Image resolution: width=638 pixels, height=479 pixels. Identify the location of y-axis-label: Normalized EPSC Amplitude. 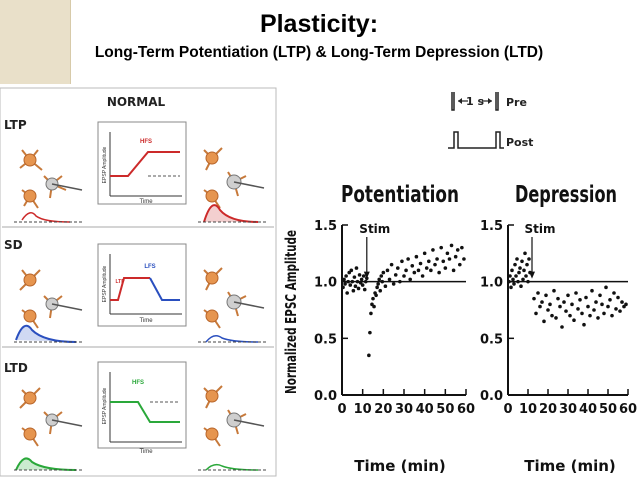
(291, 312).